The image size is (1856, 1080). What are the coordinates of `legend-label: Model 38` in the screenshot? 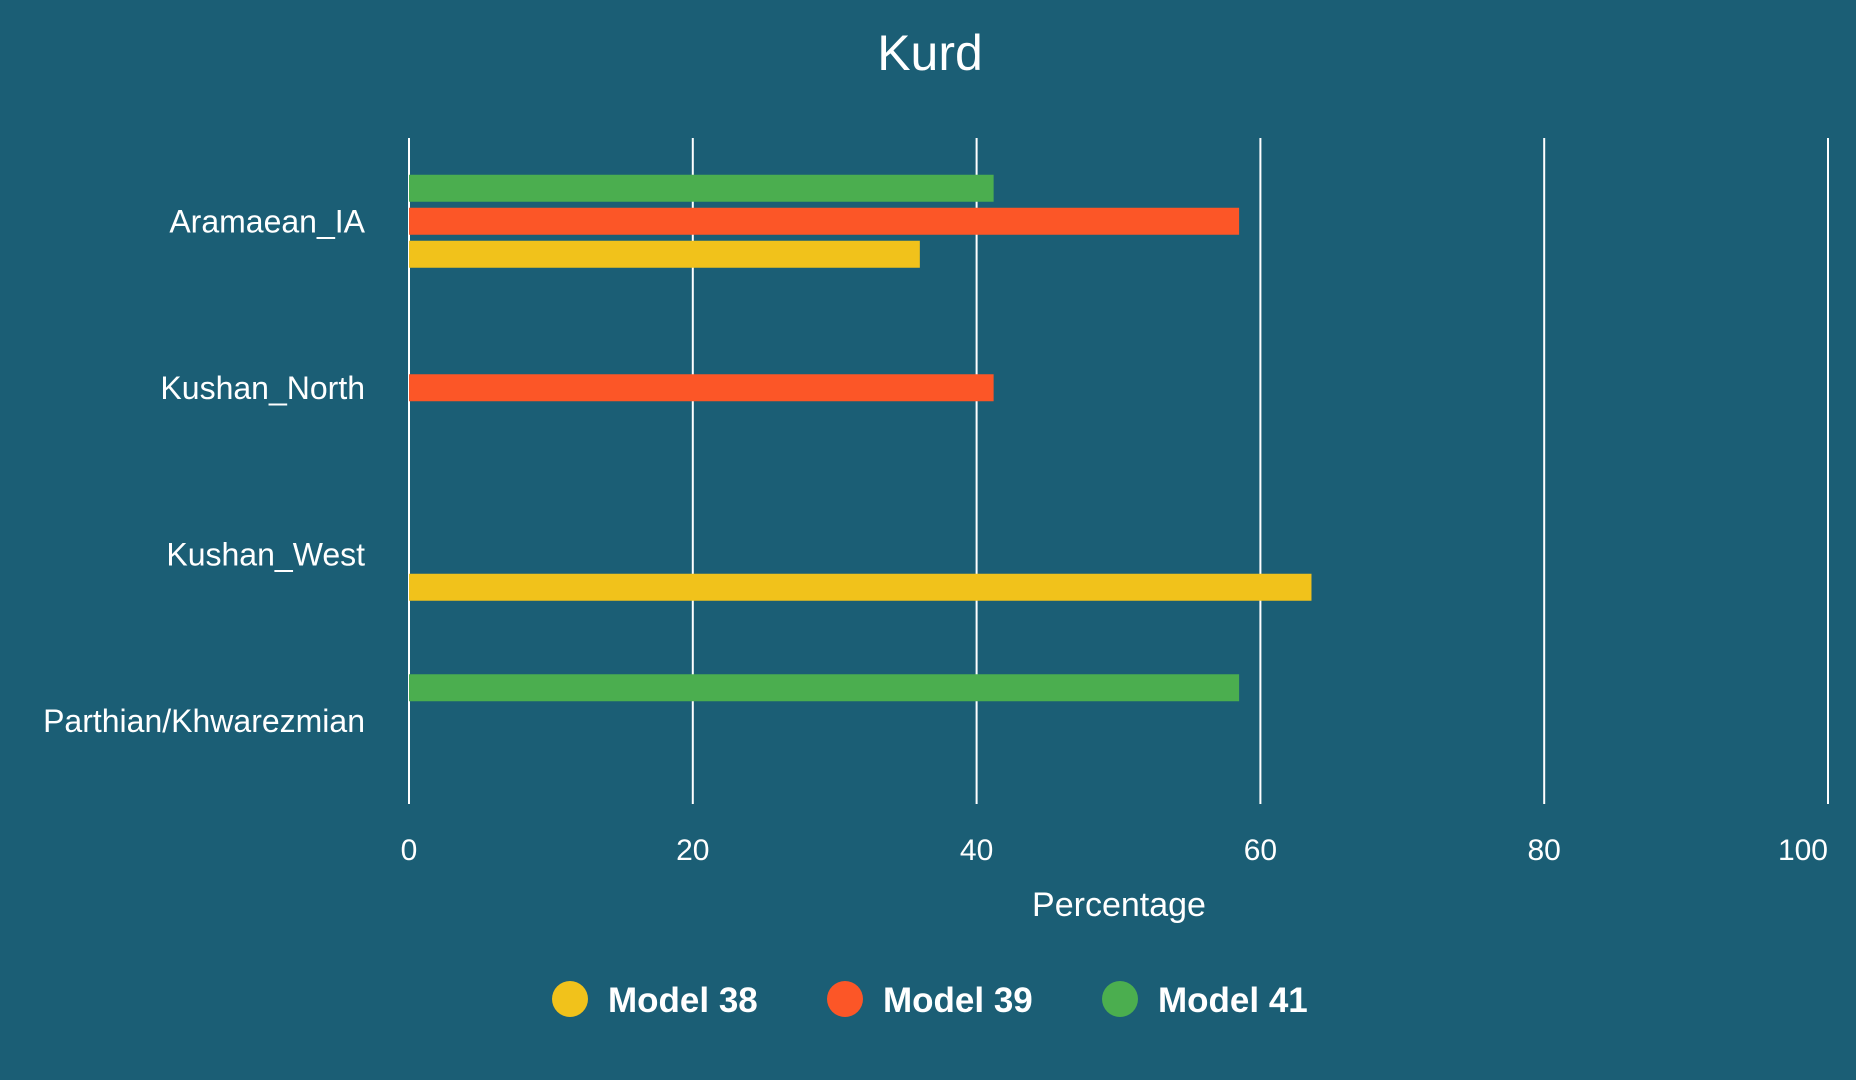 It's located at (683, 1000).